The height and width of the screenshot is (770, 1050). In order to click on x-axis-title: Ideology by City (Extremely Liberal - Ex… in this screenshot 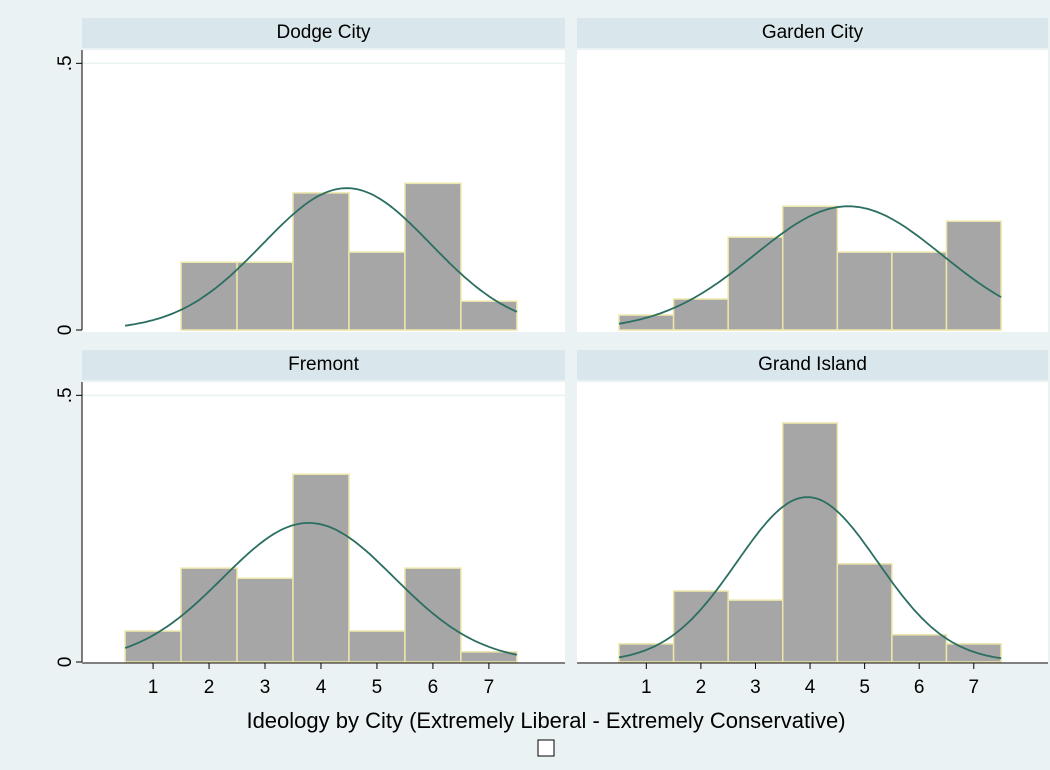, I will do `click(545, 720)`.